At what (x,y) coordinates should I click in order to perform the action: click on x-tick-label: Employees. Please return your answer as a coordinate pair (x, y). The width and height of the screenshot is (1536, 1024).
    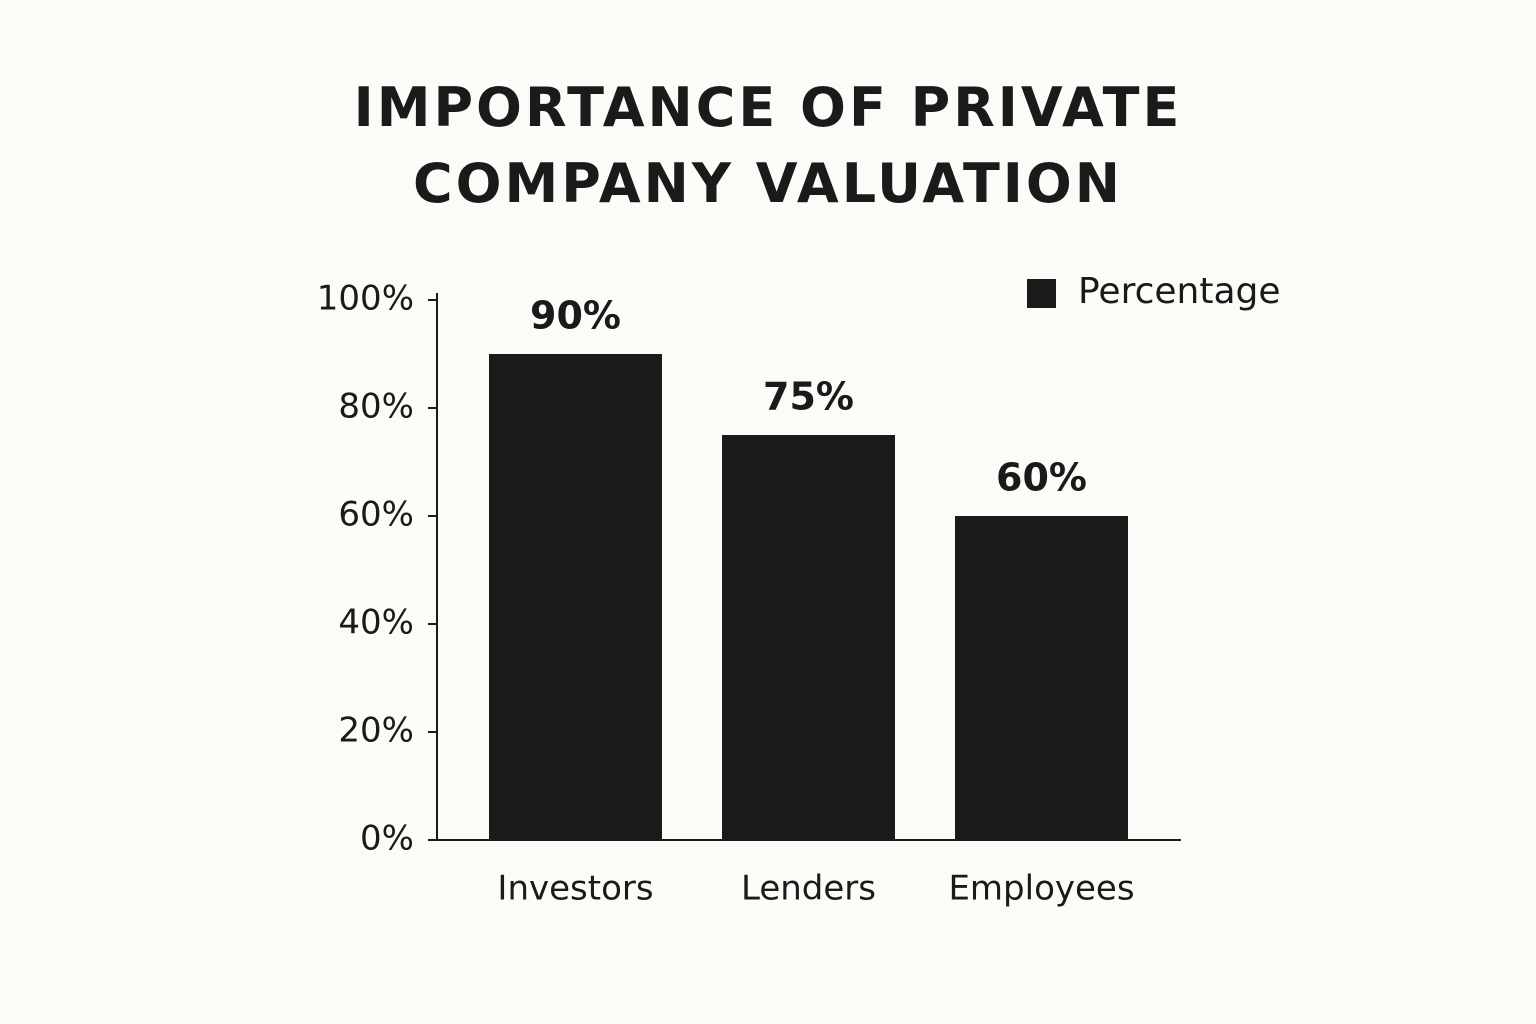
    Looking at the image, I should click on (1041, 889).